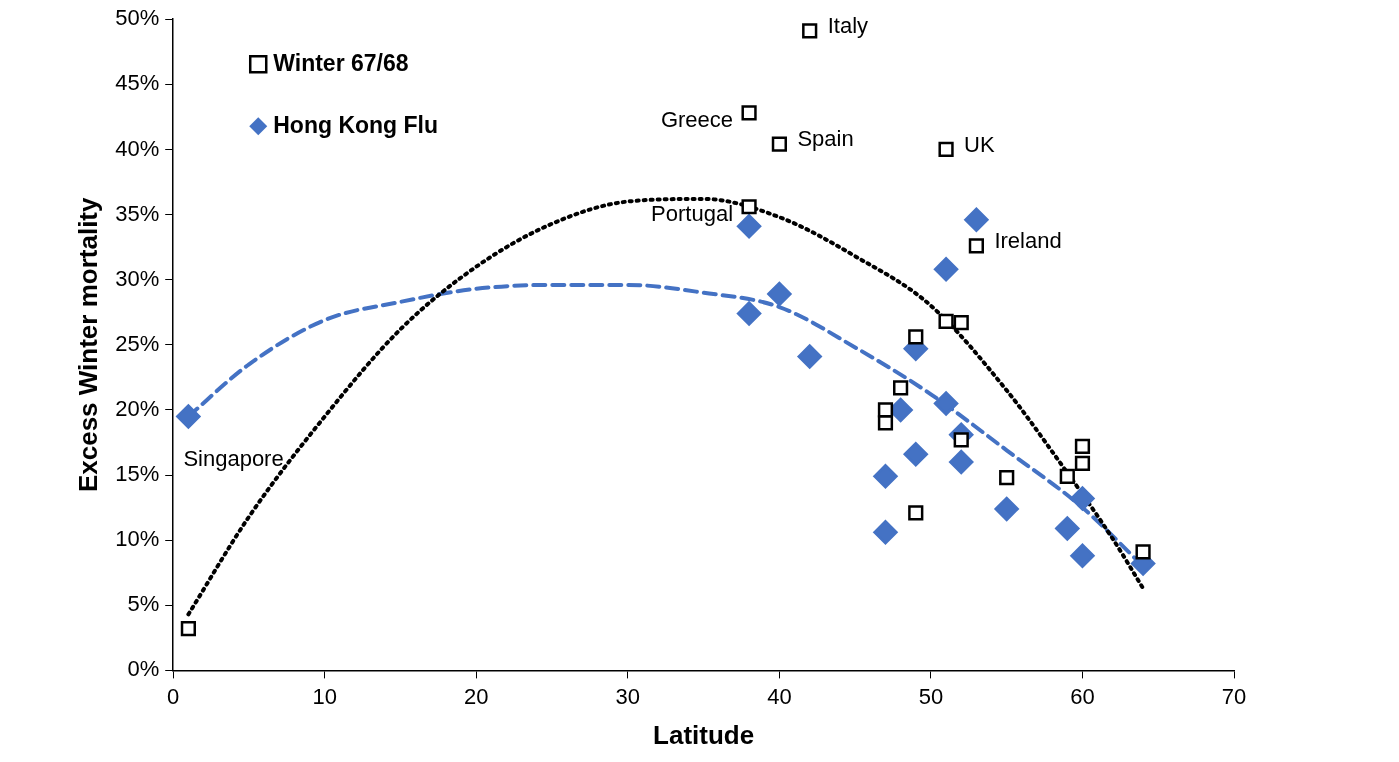 This screenshot has height=762, width=1399. What do you see at coordinates (628, 696) in the screenshot?
I see `x-tick-label: 30` at bounding box center [628, 696].